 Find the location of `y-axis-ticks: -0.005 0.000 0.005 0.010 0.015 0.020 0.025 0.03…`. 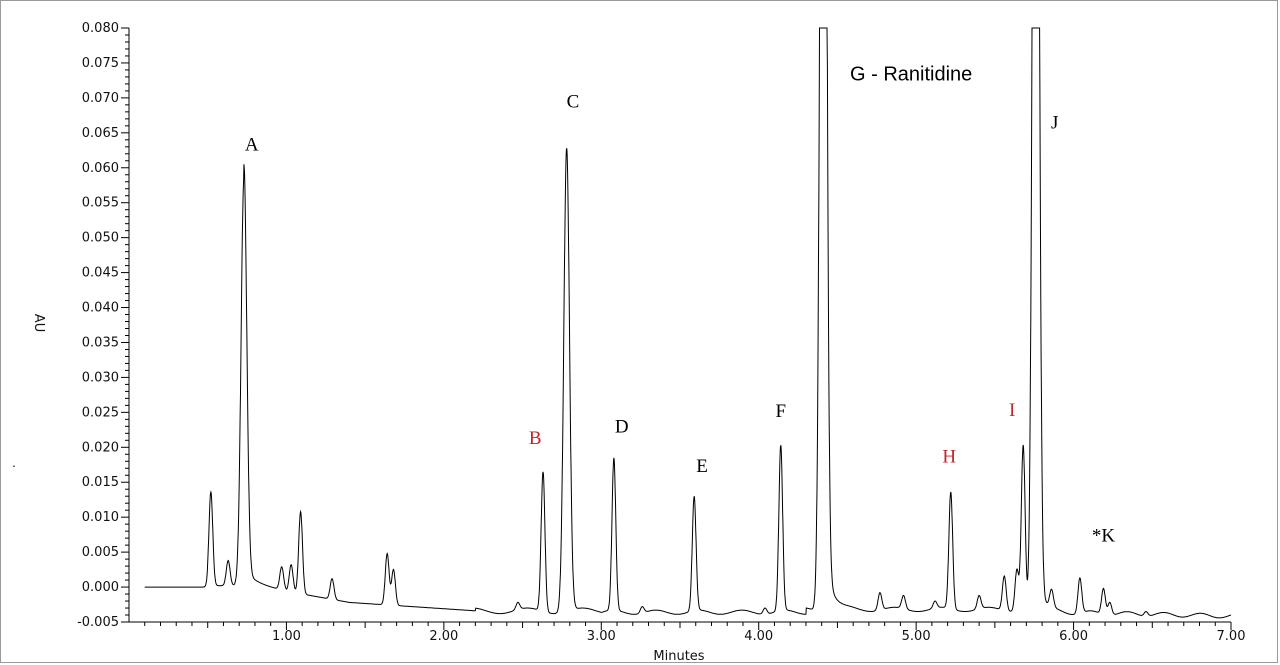

y-axis-ticks: -0.005 0.000 0.005 0.010 0.015 0.020 0.025 0.03… is located at coordinates (103, 325).